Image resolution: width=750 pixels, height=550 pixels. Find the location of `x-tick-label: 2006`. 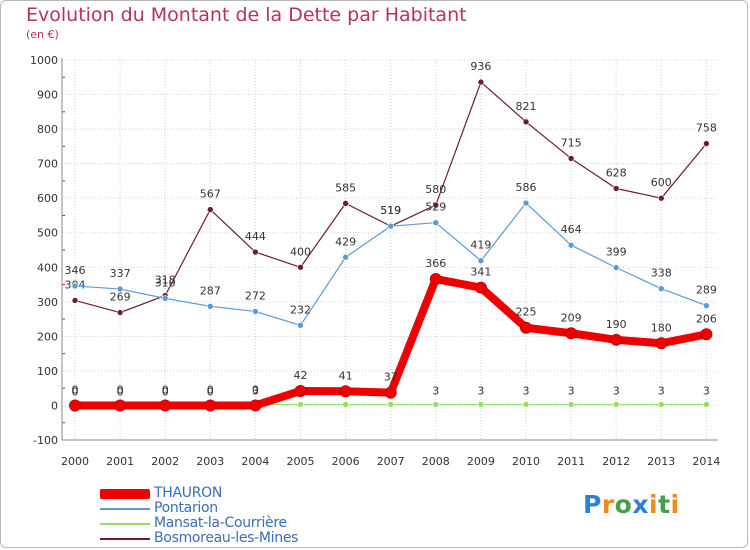

x-tick-label: 2006 is located at coordinates (346, 461).